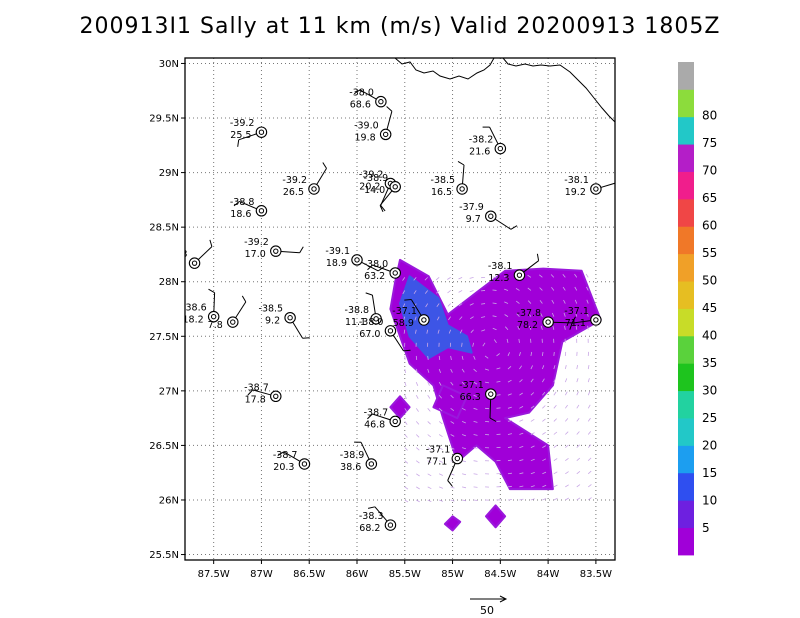  Describe the element at coordinates (360, 105) in the screenshot. I see `station-wind-speed: 68.6` at that location.